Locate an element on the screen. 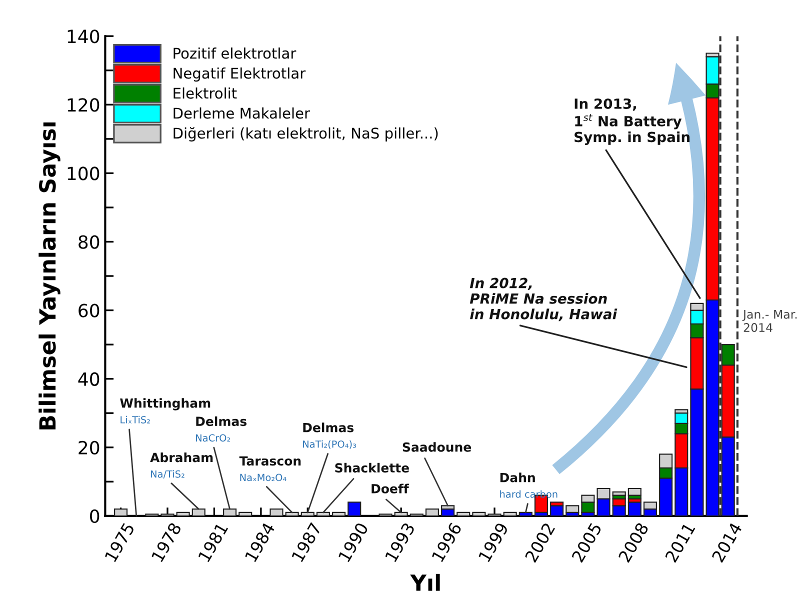 This screenshot has height=612, width=797. annotation: Saadoune is located at coordinates (437, 447).